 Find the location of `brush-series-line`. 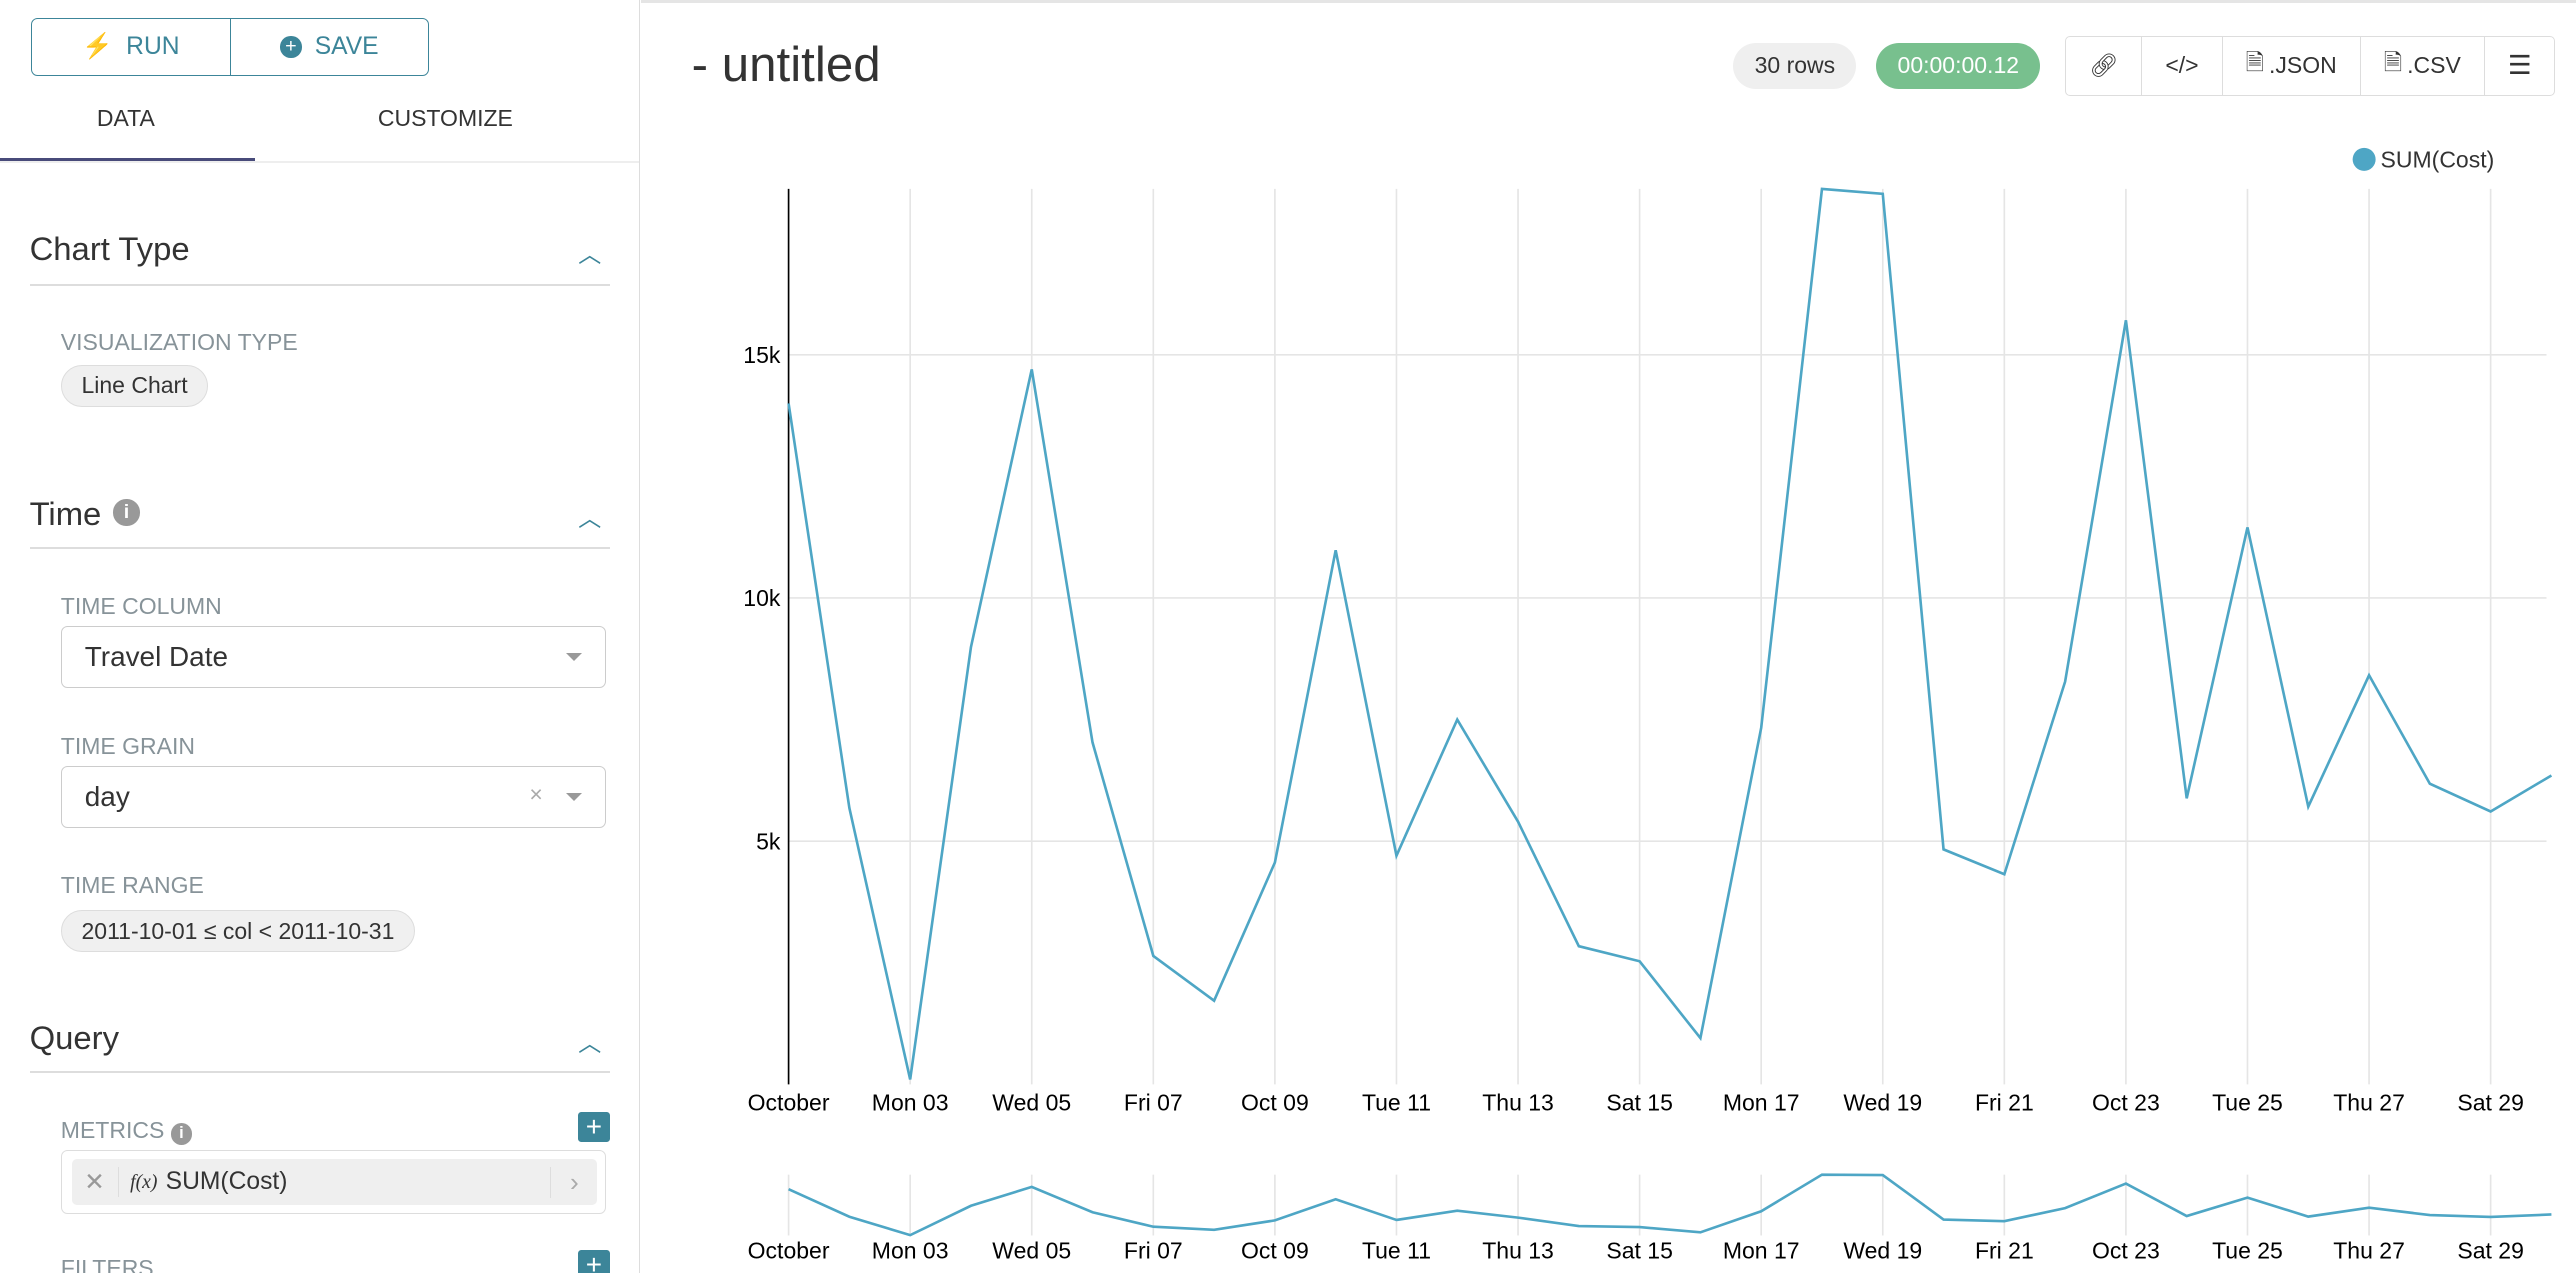

brush-series-line is located at coordinates (1670, 1205).